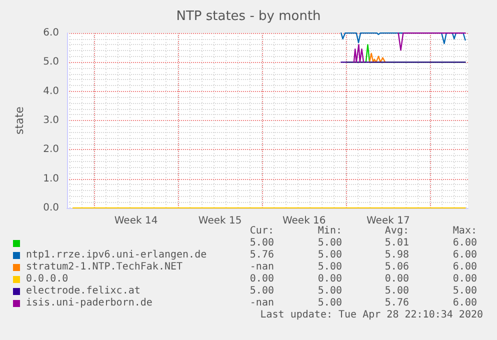  I want to click on x-tick-label: Week 15, so click(220, 221).